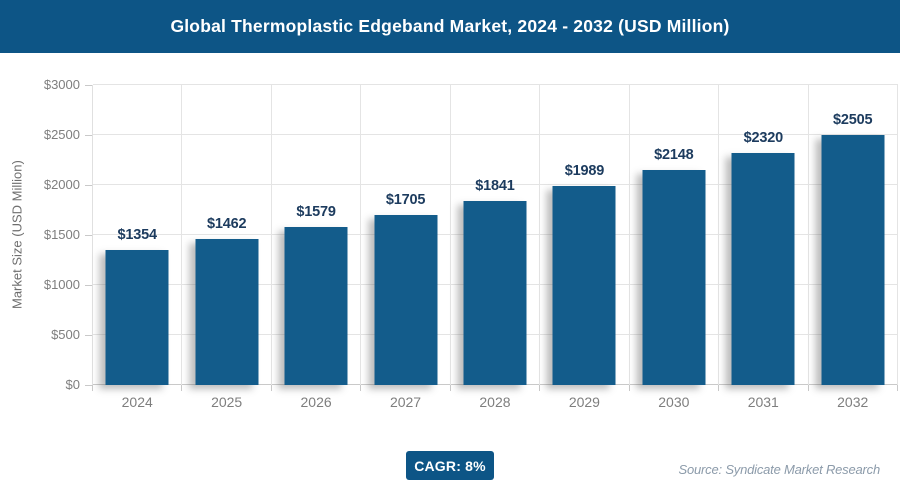  I want to click on bar-value-label: $1579, so click(316, 212).